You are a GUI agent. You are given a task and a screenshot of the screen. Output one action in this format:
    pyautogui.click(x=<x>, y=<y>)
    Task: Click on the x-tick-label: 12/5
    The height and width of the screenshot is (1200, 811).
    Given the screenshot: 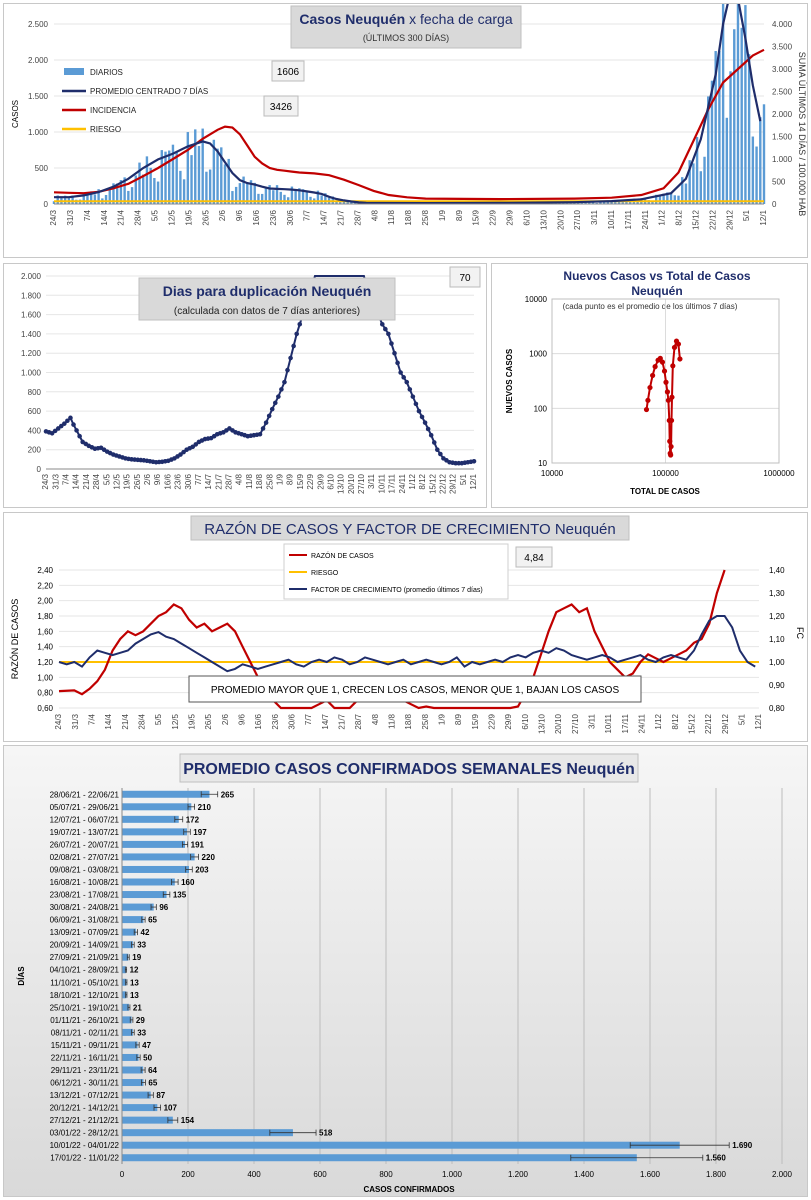 What is the action you would take?
    pyautogui.click(x=171, y=217)
    